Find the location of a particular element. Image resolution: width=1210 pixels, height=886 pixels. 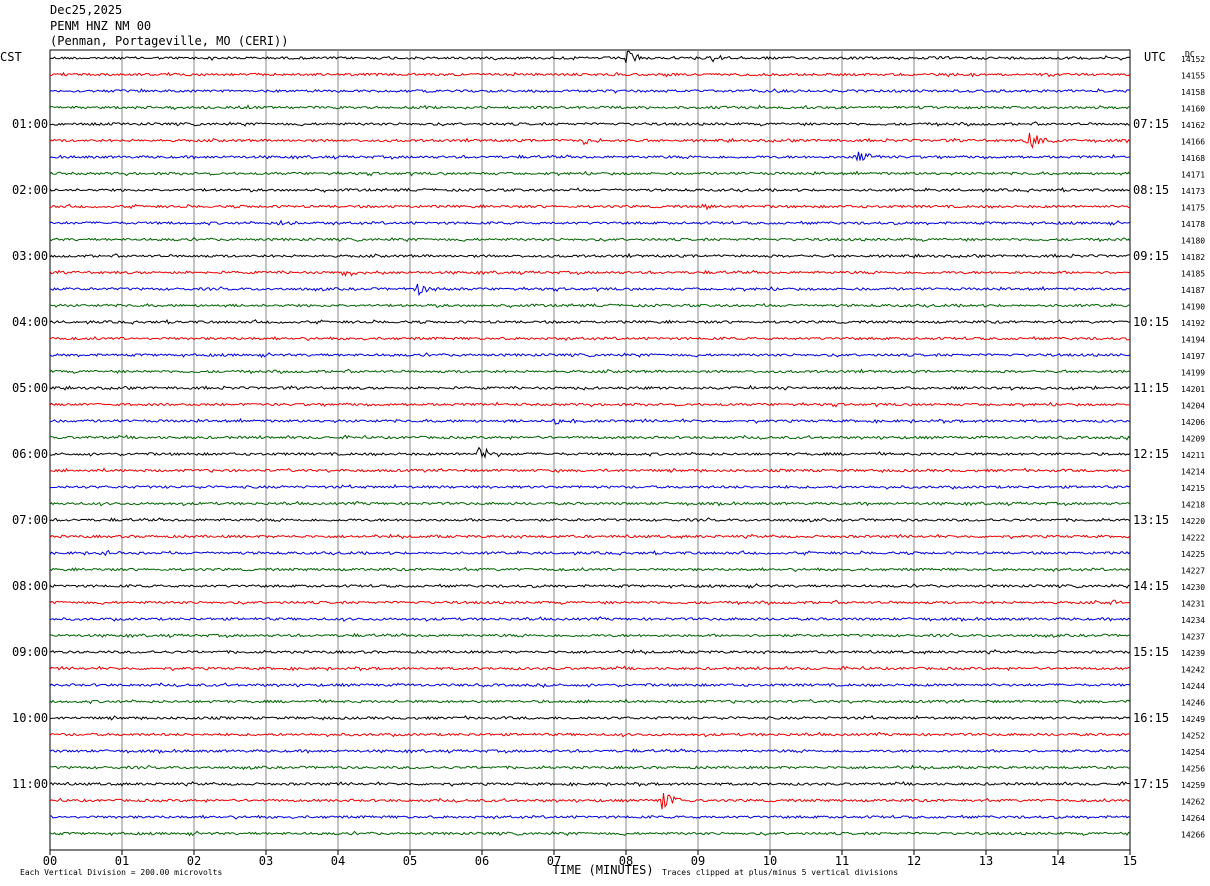

cst-hour-label: 07:00 is located at coordinates (30, 520).